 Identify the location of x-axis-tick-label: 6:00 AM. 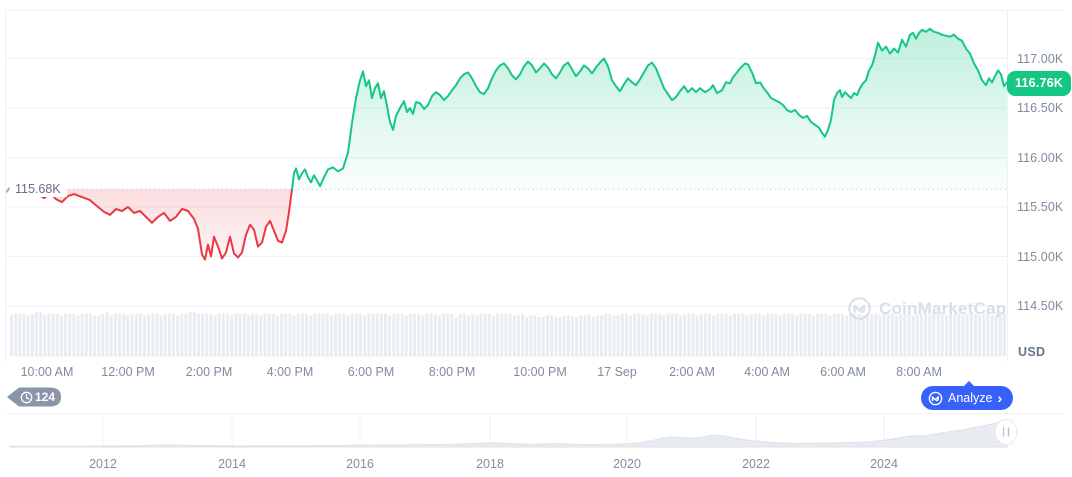
(843, 372).